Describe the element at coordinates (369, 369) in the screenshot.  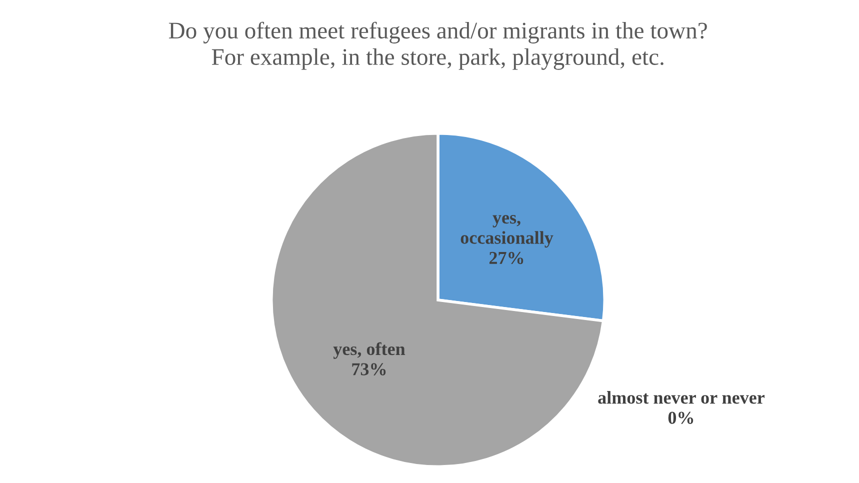
I see `data-label: 73%` at that location.